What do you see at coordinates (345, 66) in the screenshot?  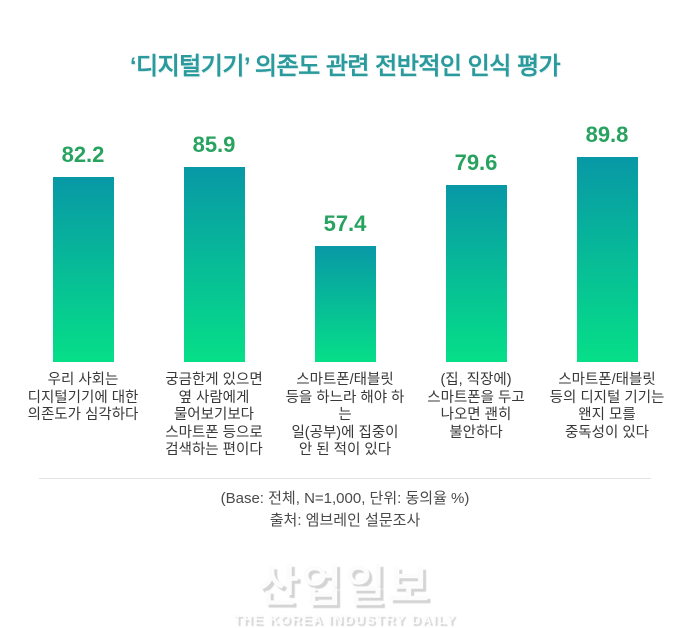 I see `page-title: ‘디지털기기’ 의존도 관련 전반적인 인식 평가` at bounding box center [345, 66].